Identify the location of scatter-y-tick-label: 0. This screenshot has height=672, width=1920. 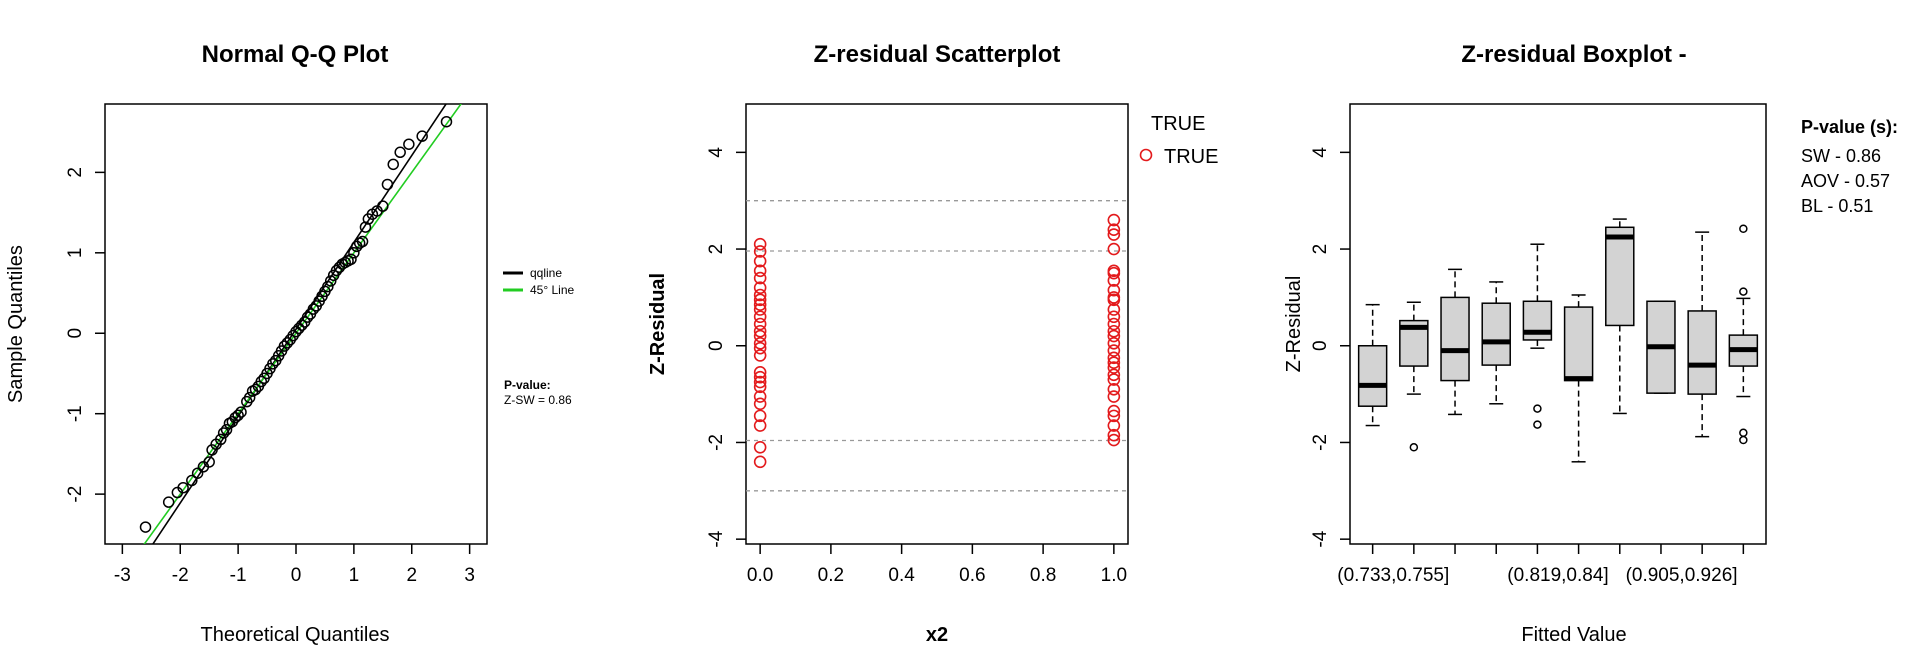
(716, 345).